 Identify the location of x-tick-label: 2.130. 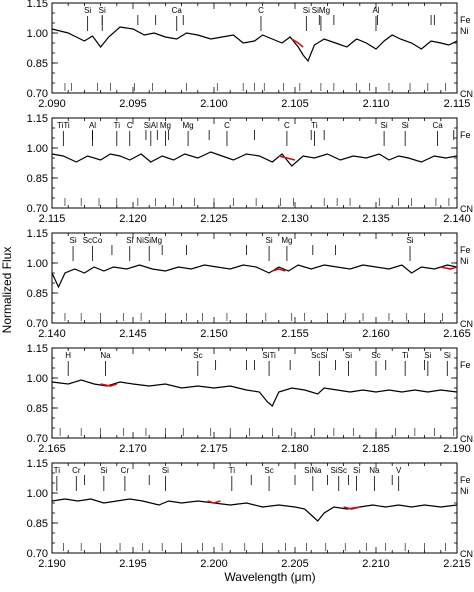
(295, 219).